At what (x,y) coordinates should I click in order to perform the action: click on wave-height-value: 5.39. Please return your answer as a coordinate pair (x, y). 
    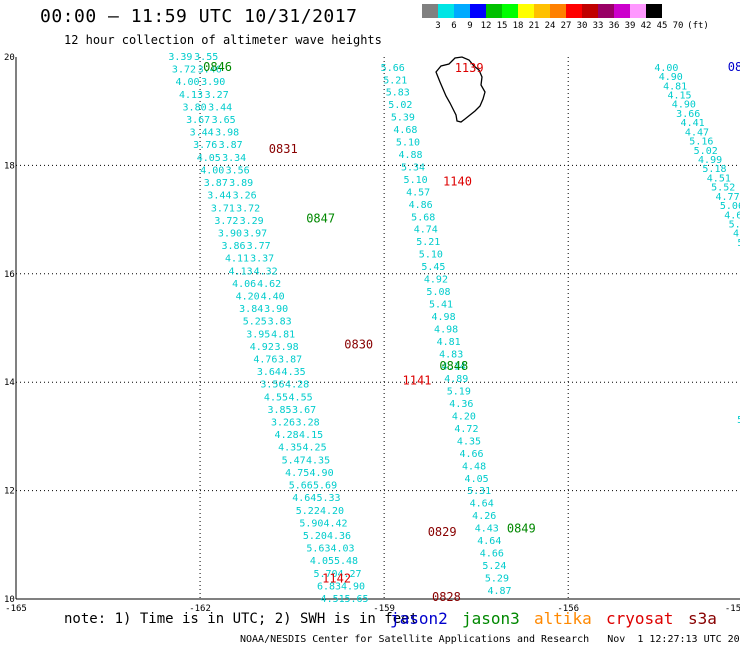
    Looking at the image, I should click on (403, 118).